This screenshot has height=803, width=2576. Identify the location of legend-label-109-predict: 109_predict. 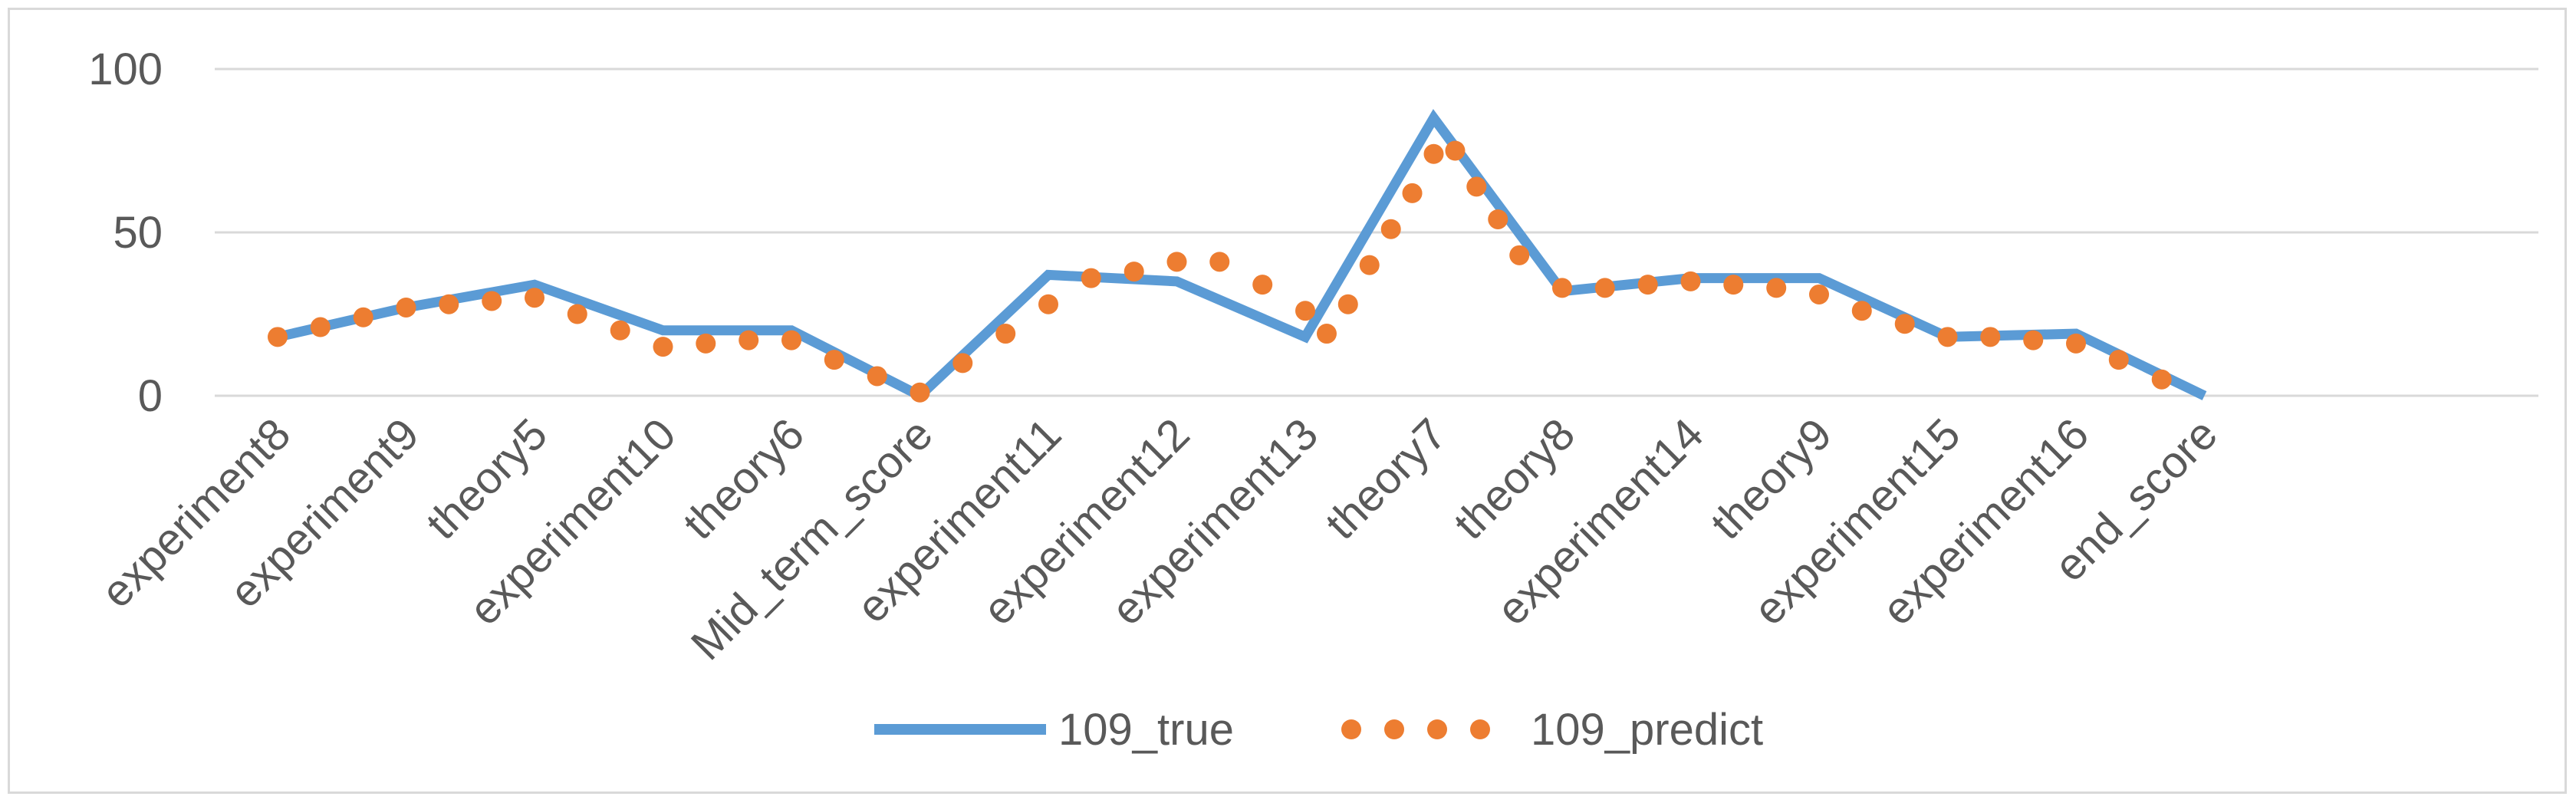
(1647, 730).